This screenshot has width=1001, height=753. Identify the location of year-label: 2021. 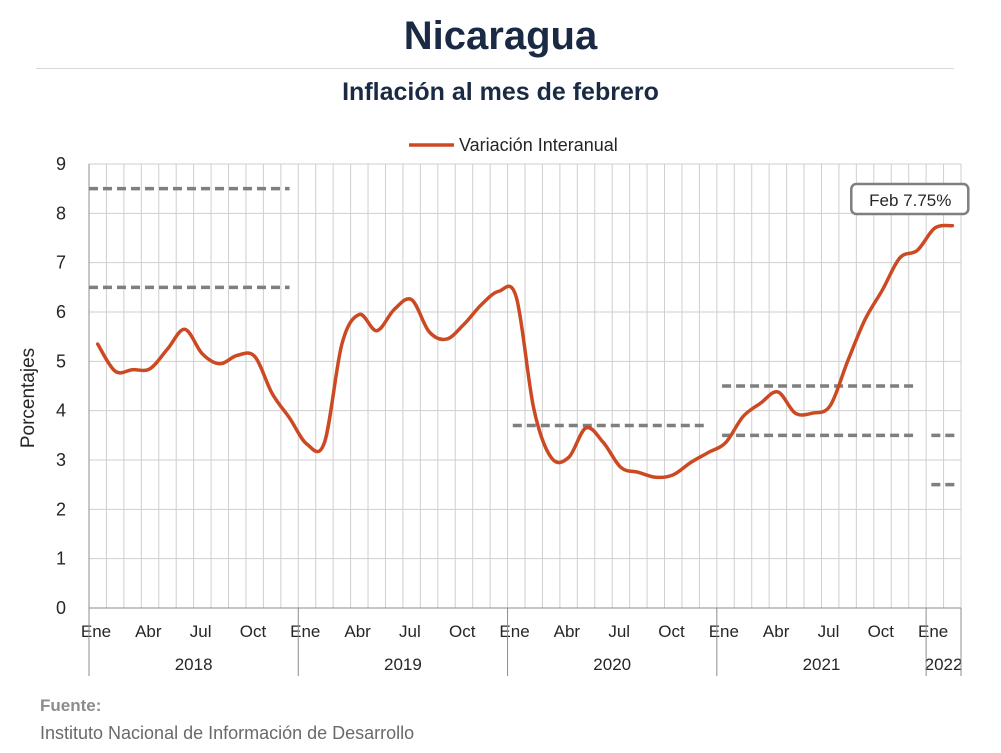
(822, 664).